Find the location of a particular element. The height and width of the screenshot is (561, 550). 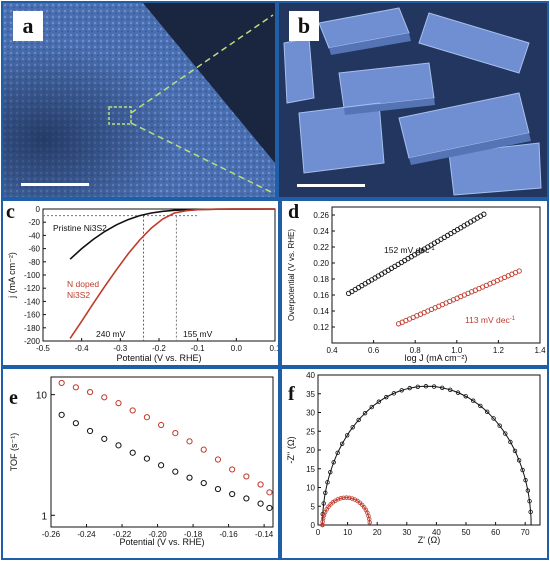

y-tick-label: 30 is located at coordinates (310, 413).